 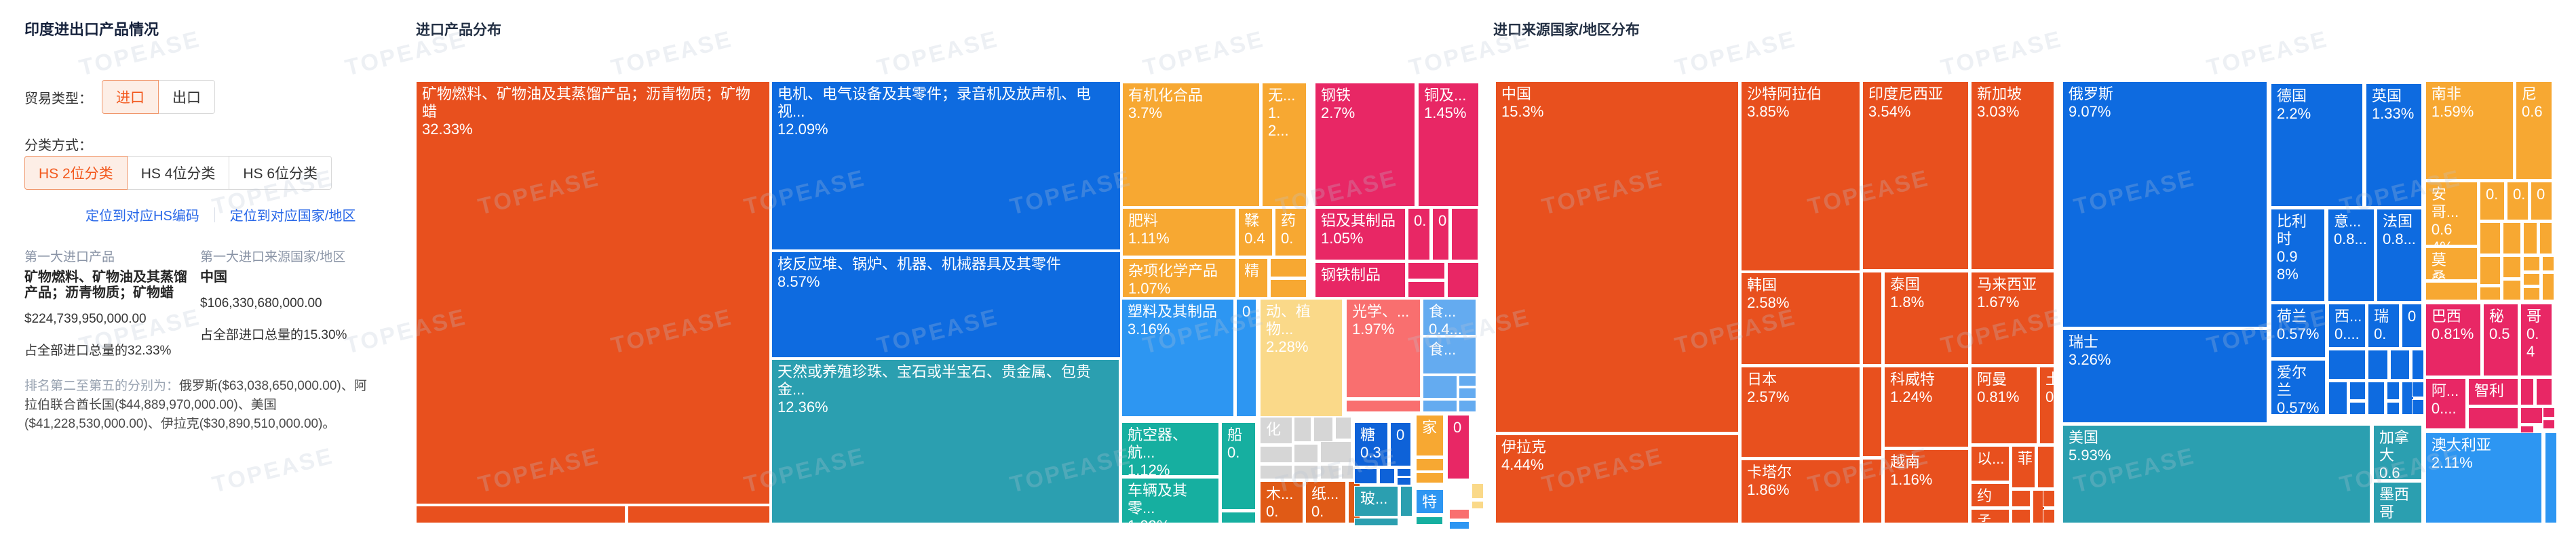 What do you see at coordinates (1360, 280) in the screenshot?
I see `treemap-cell: 钢铁制品` at bounding box center [1360, 280].